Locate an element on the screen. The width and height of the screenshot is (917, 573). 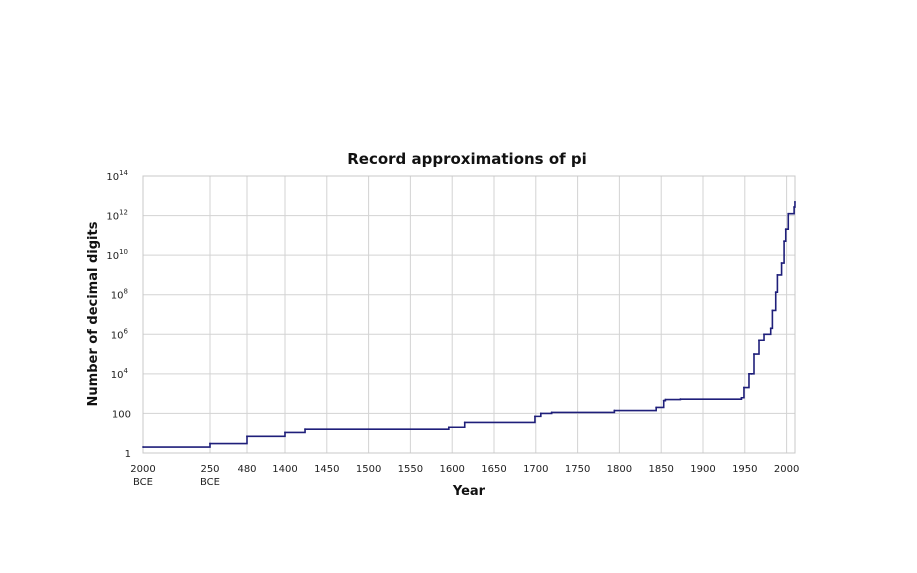
y-tick-exponent: 12 is located at coordinates (123, 213).